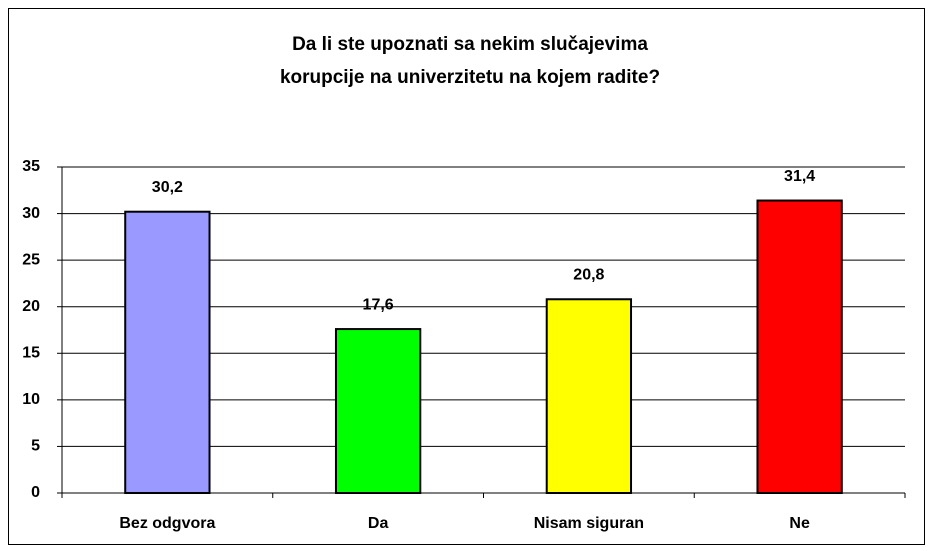  Describe the element at coordinates (31, 259) in the screenshot. I see `y-tick-label: 25` at that location.